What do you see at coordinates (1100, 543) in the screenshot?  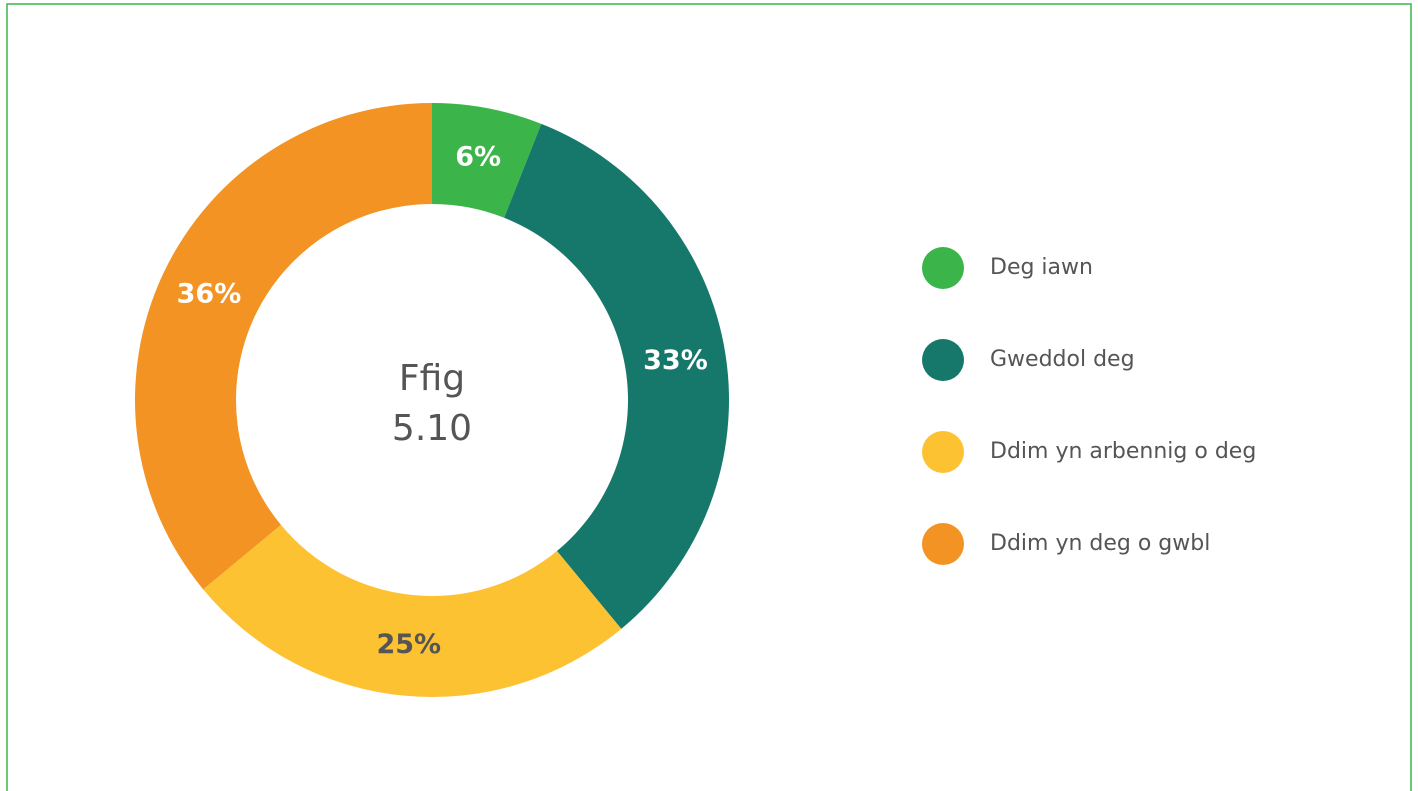 I see `legend-label: Ddim yn deg o gwbl` at bounding box center [1100, 543].